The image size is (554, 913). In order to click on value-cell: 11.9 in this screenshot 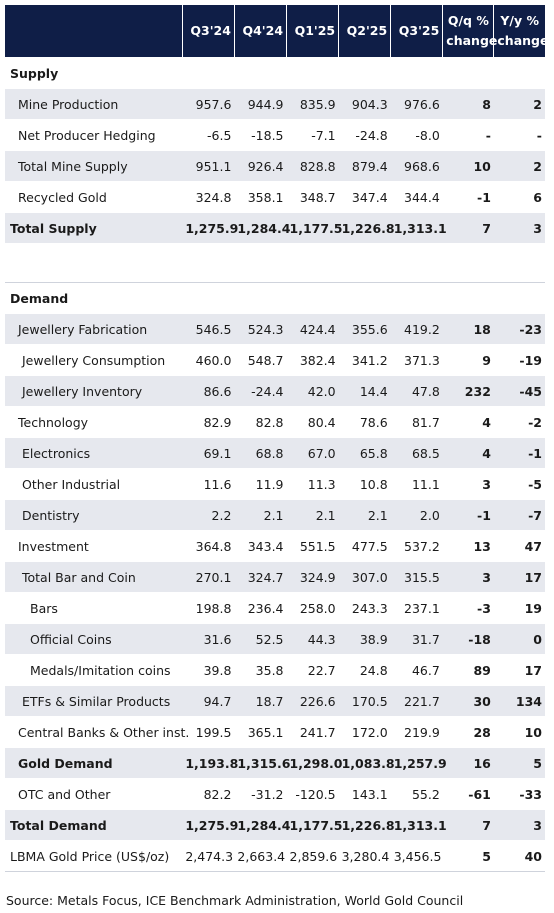, I will do `click(260, 484)`.